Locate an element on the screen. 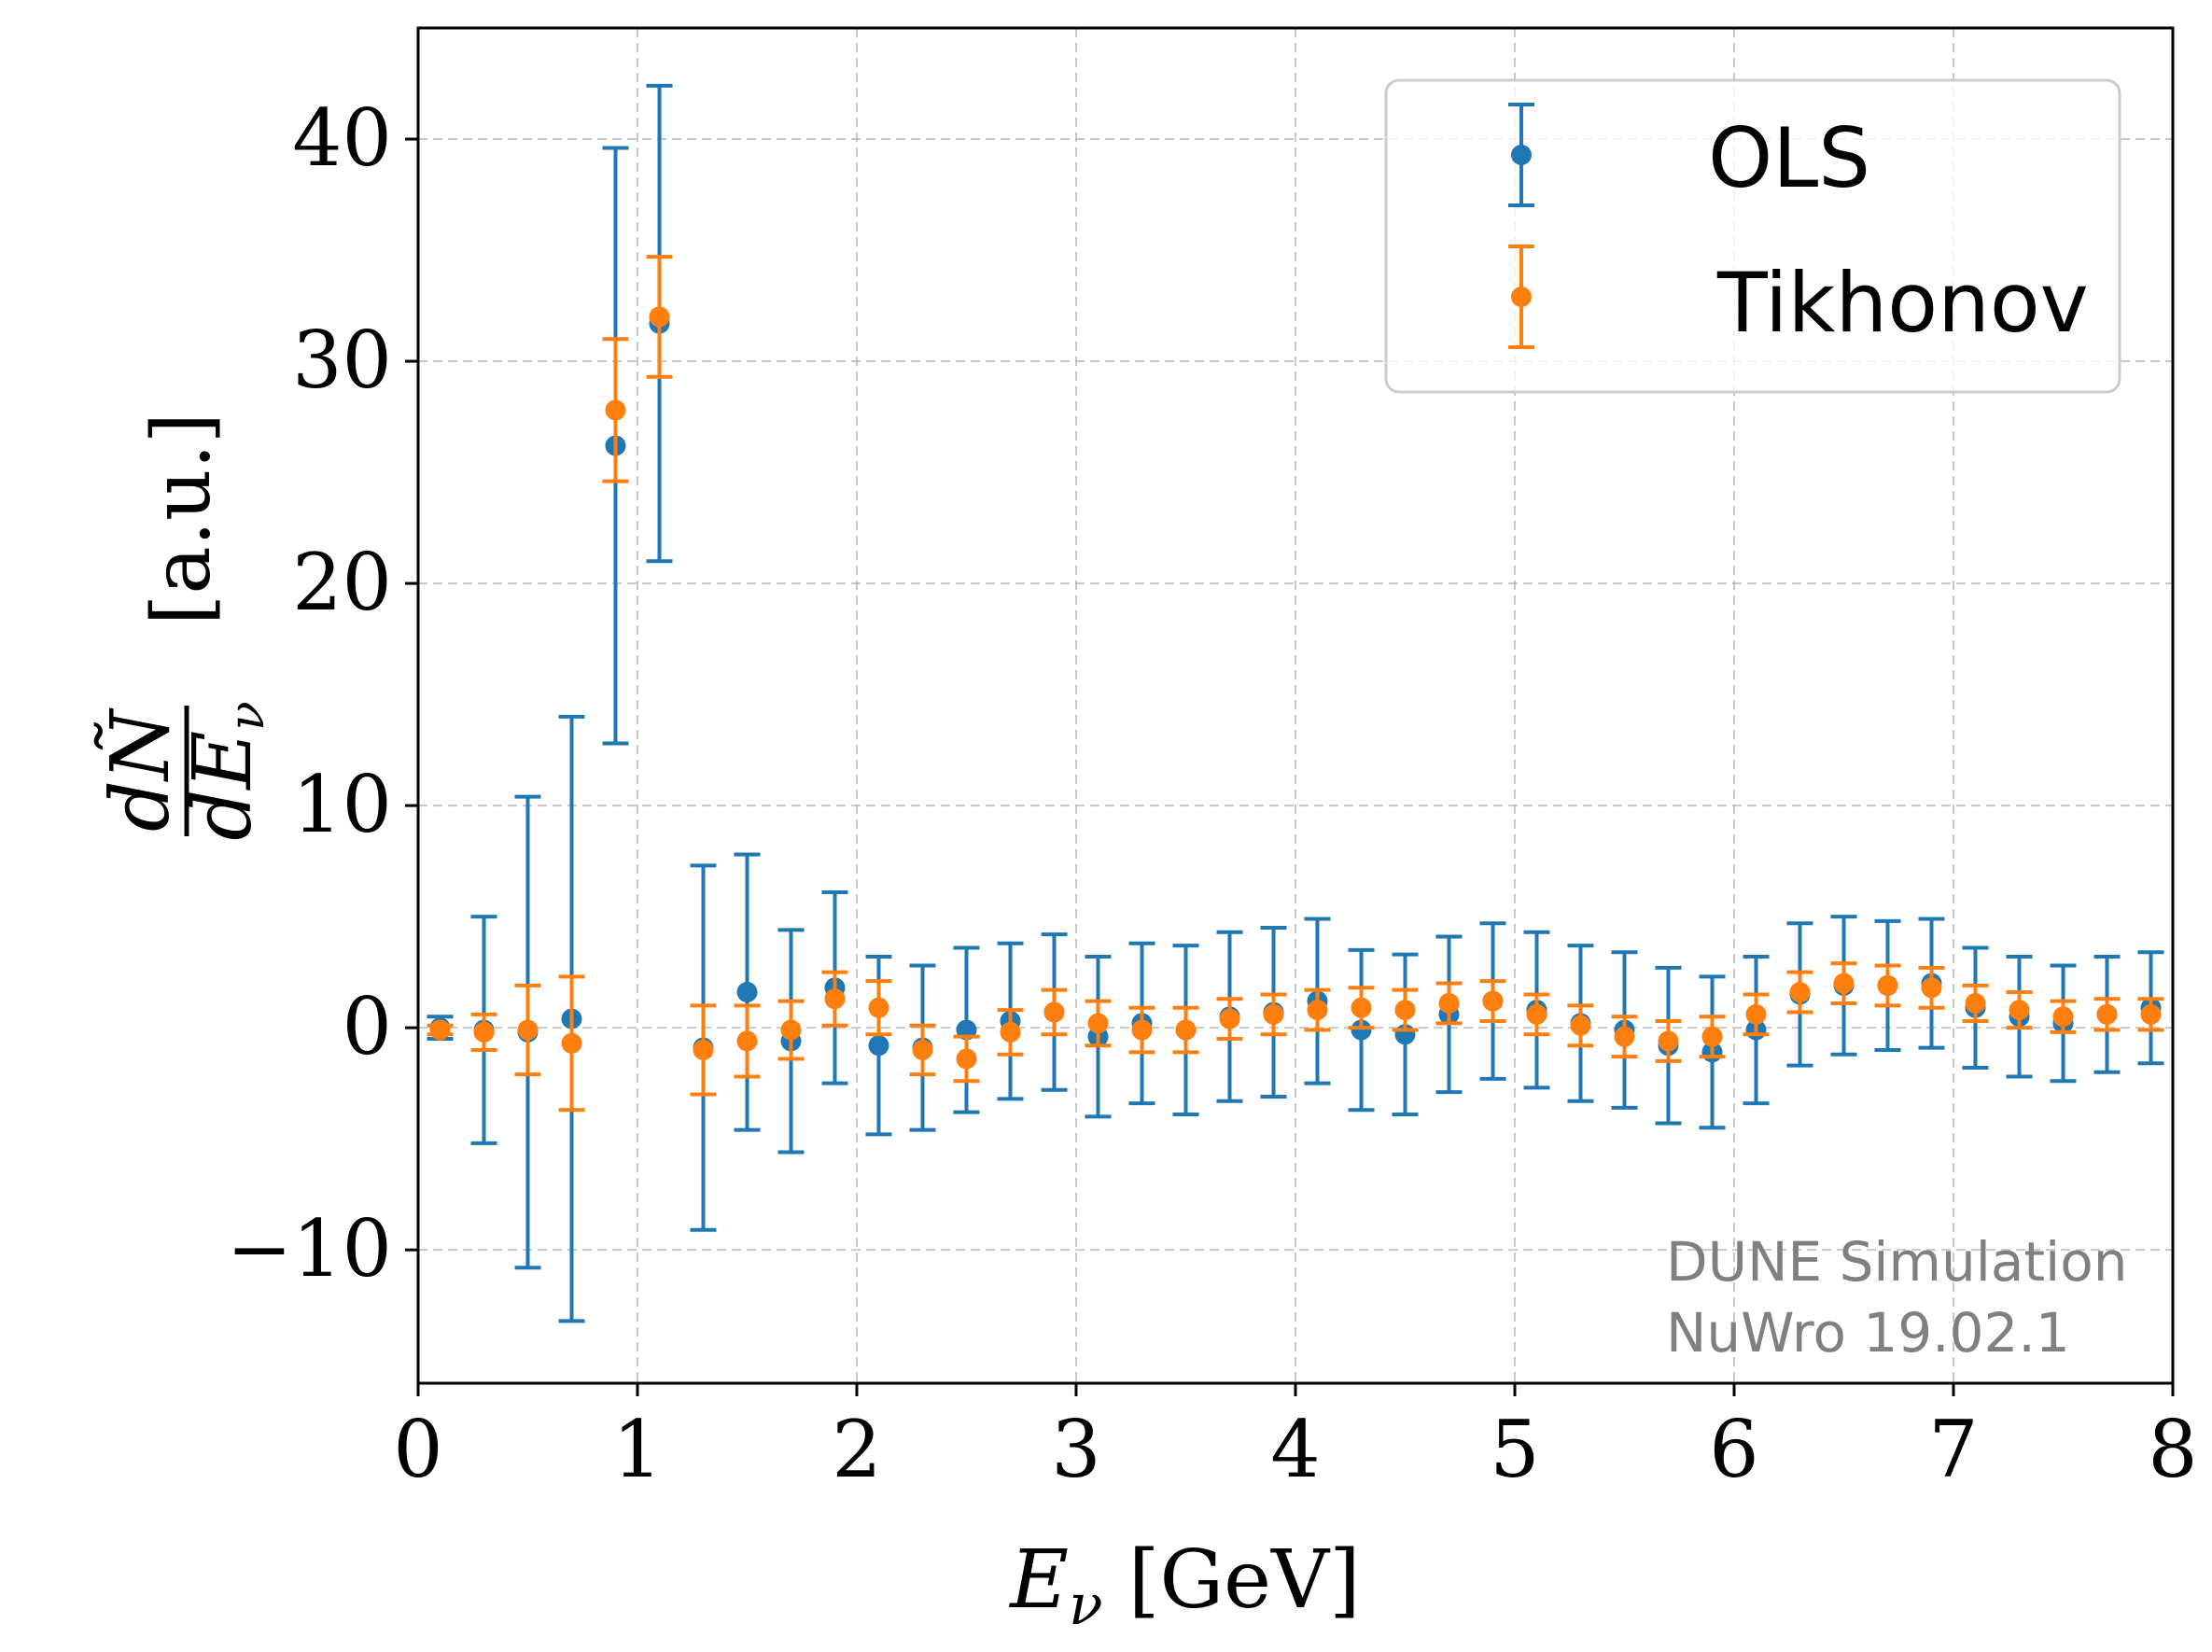  y-tick-label: 30 is located at coordinates (342, 360).